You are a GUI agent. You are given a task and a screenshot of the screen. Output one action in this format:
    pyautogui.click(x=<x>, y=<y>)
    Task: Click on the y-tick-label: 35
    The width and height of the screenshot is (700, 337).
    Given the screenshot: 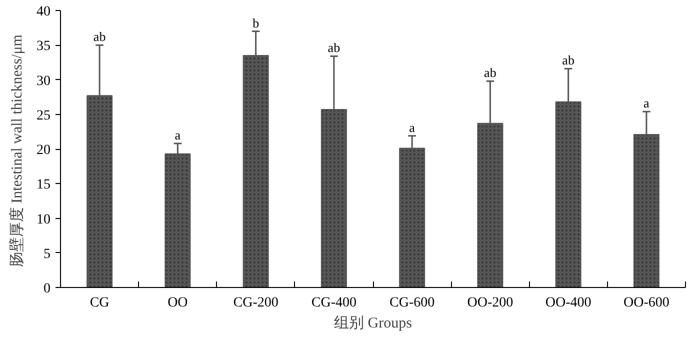 What is the action you would take?
    pyautogui.click(x=43, y=46)
    